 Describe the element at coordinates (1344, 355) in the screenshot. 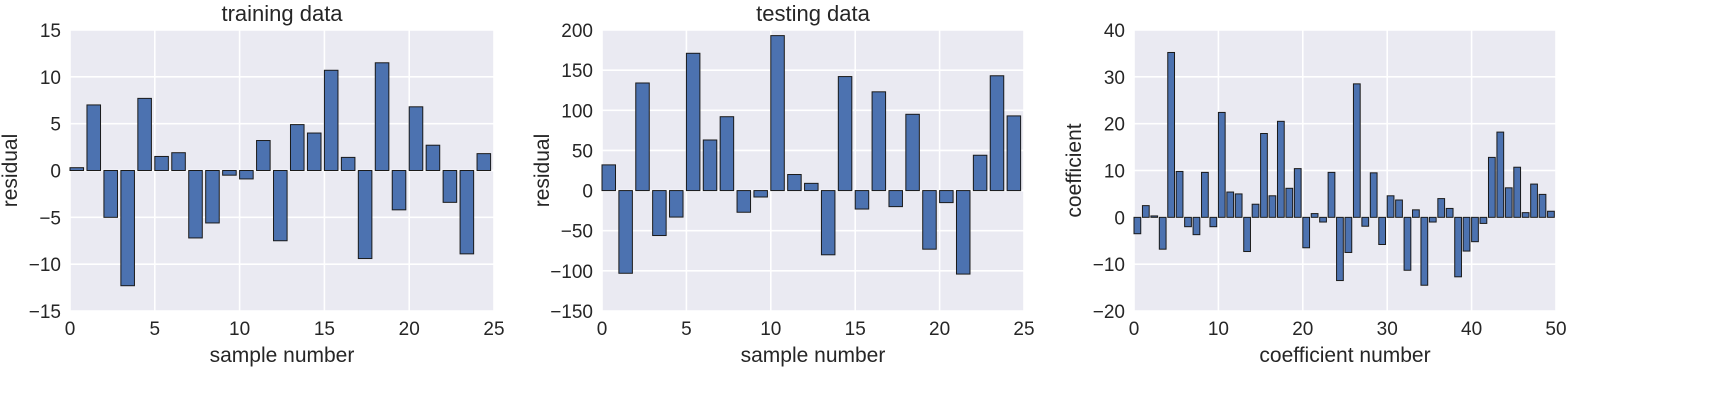

I see `x-axis-label: coefficient number` at that location.